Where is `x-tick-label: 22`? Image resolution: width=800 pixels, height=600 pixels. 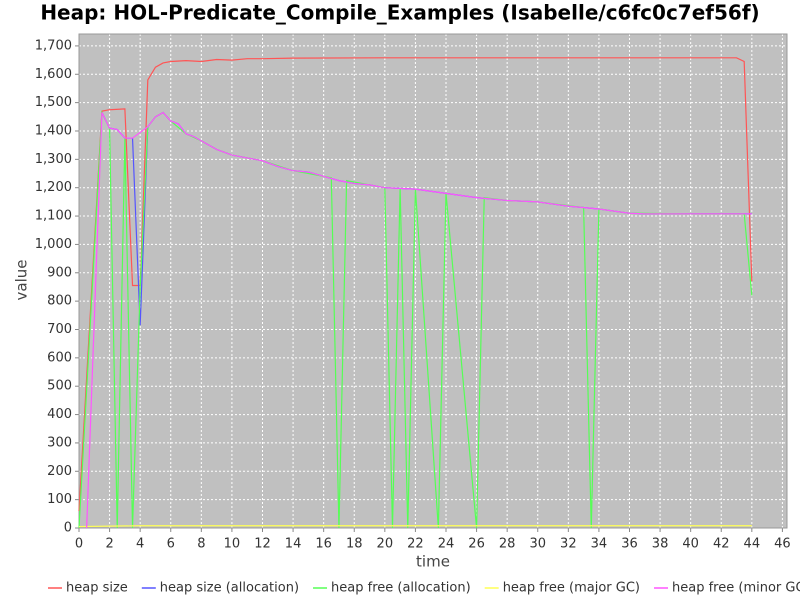
x-tick-label: 22 is located at coordinates (415, 544).